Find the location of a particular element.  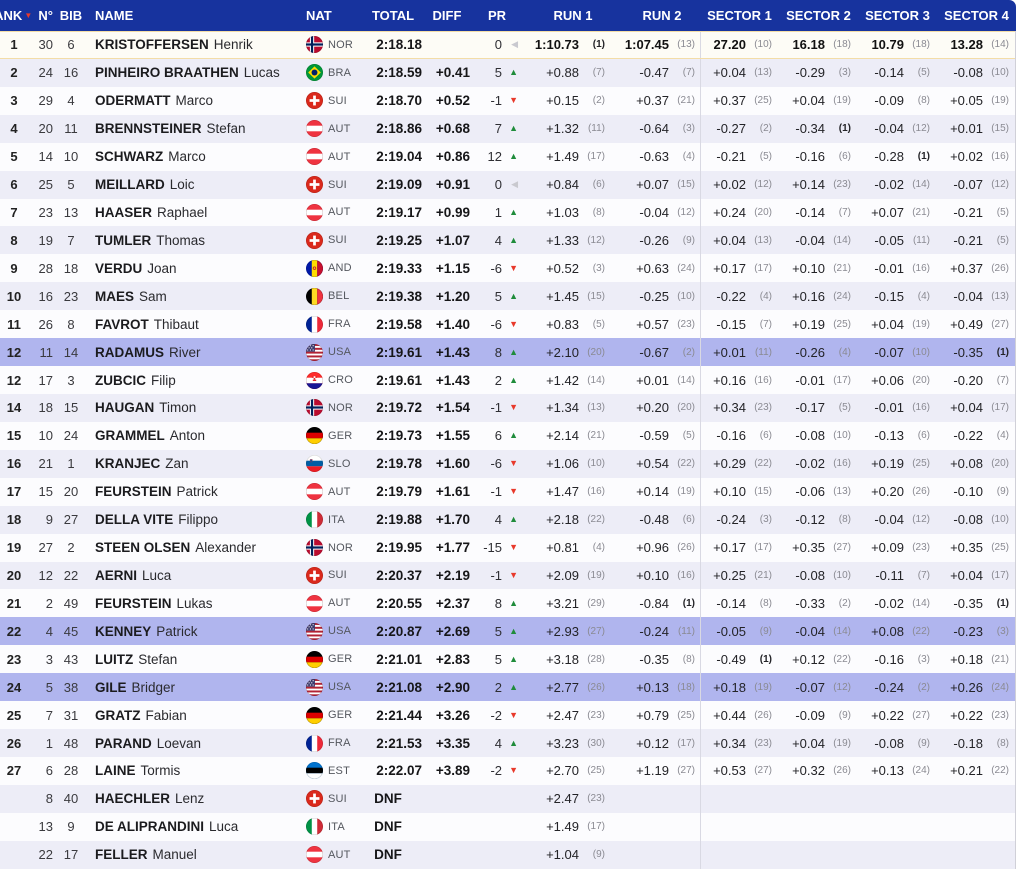

athlete-name: FEURSTEIN Patrick is located at coordinates (193, 492).